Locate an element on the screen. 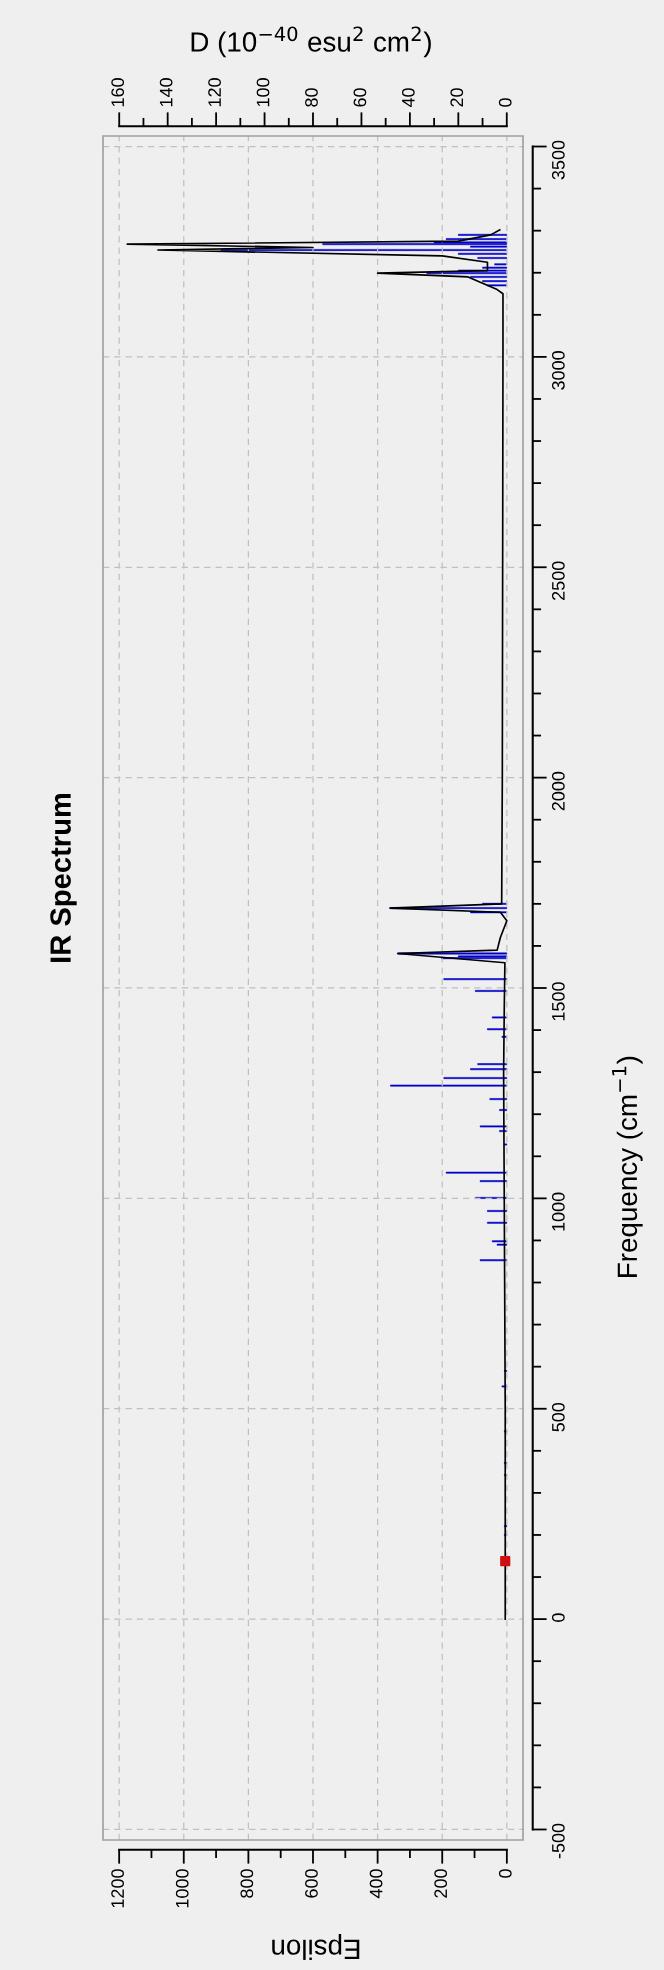  x2-tick-label: 20 is located at coordinates (457, 97).